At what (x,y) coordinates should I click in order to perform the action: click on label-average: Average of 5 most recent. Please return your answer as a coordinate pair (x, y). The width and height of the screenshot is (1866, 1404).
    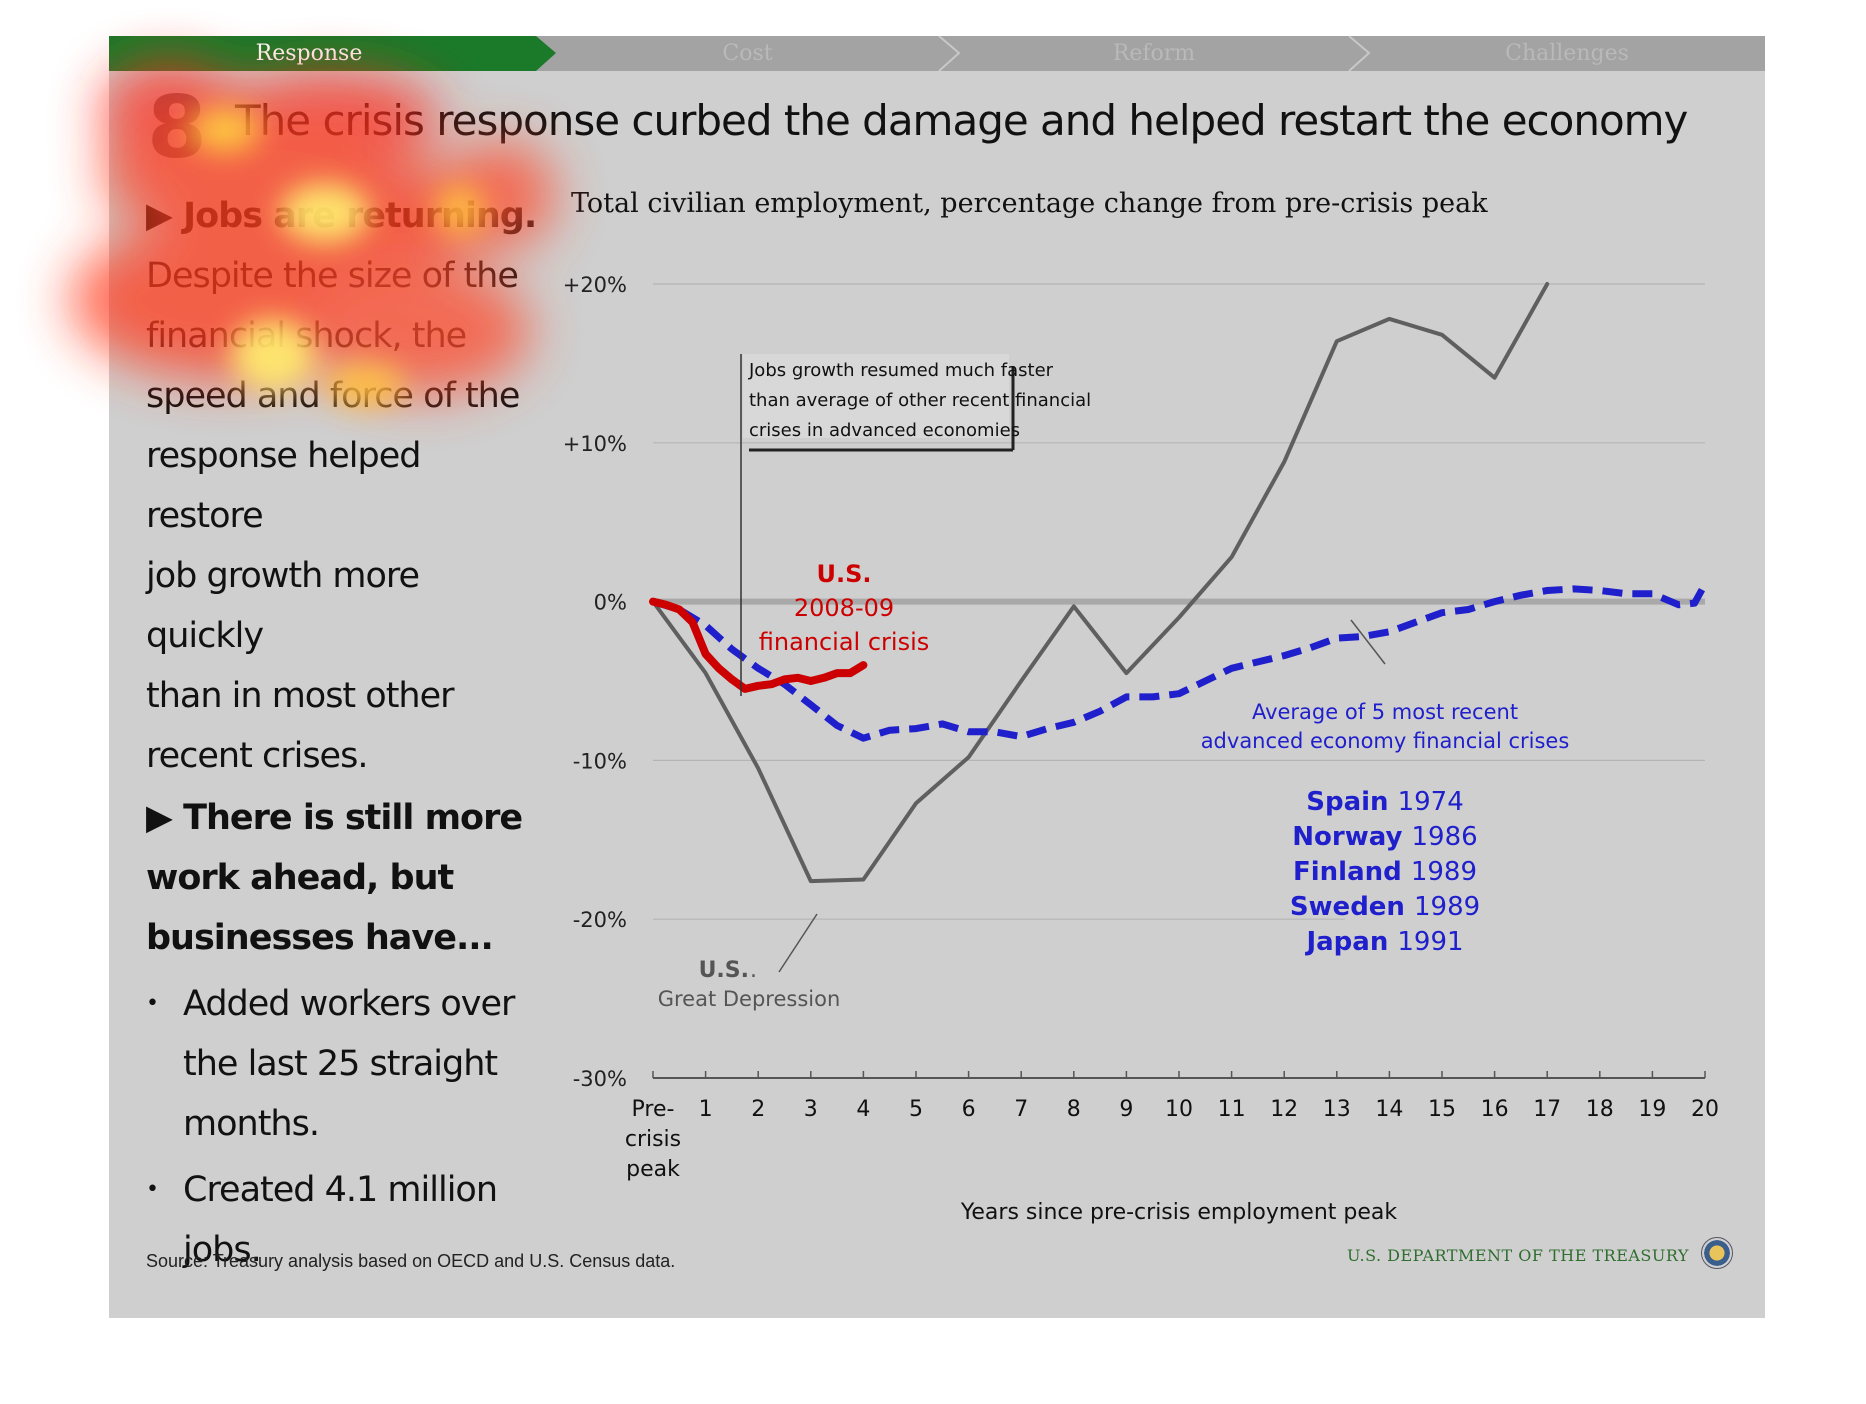
    Looking at the image, I should click on (1385, 712).